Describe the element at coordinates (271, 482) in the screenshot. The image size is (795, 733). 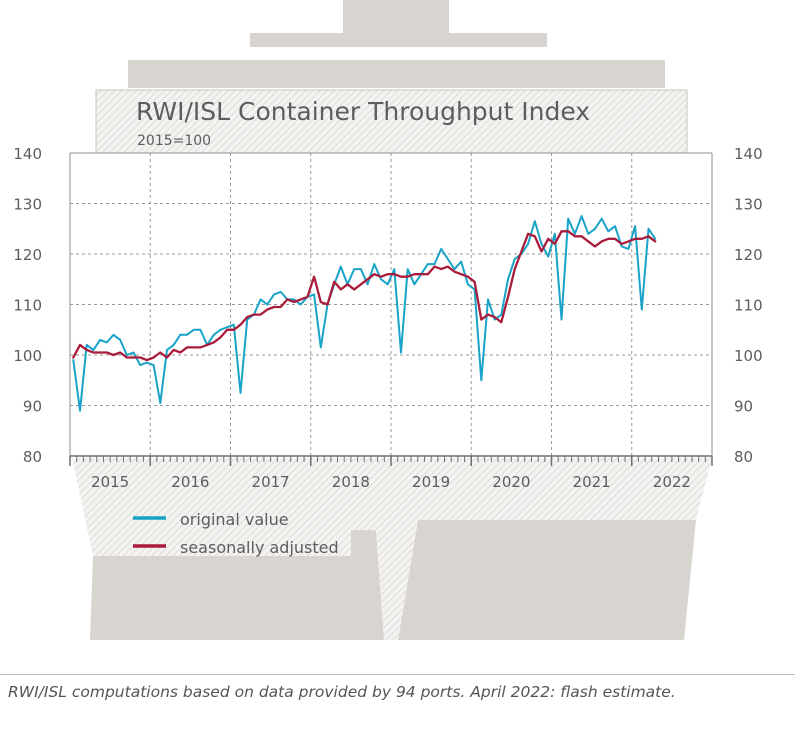
I see `x-tick-label: 2017` at that location.